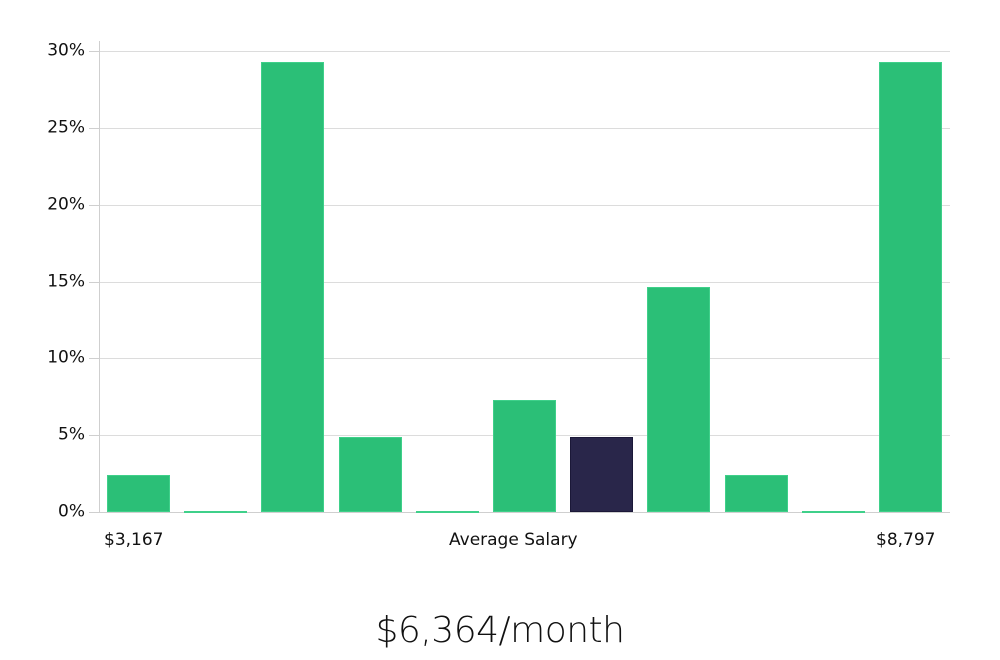  I want to click on bar-highlighted, so click(601, 474).